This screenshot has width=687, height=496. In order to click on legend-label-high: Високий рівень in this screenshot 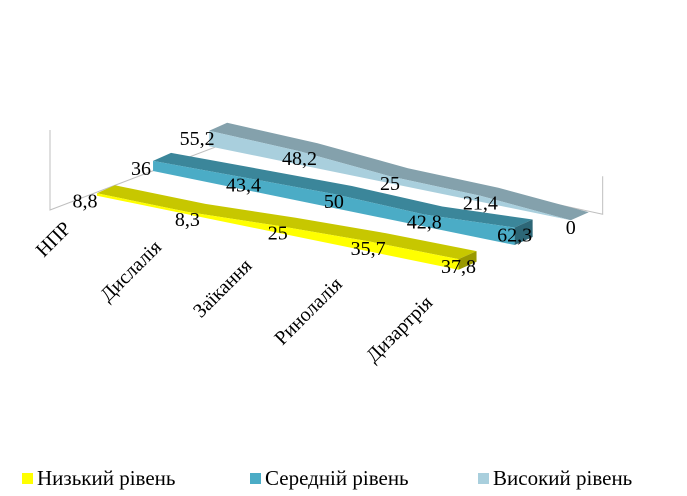, I will do `click(563, 478)`.